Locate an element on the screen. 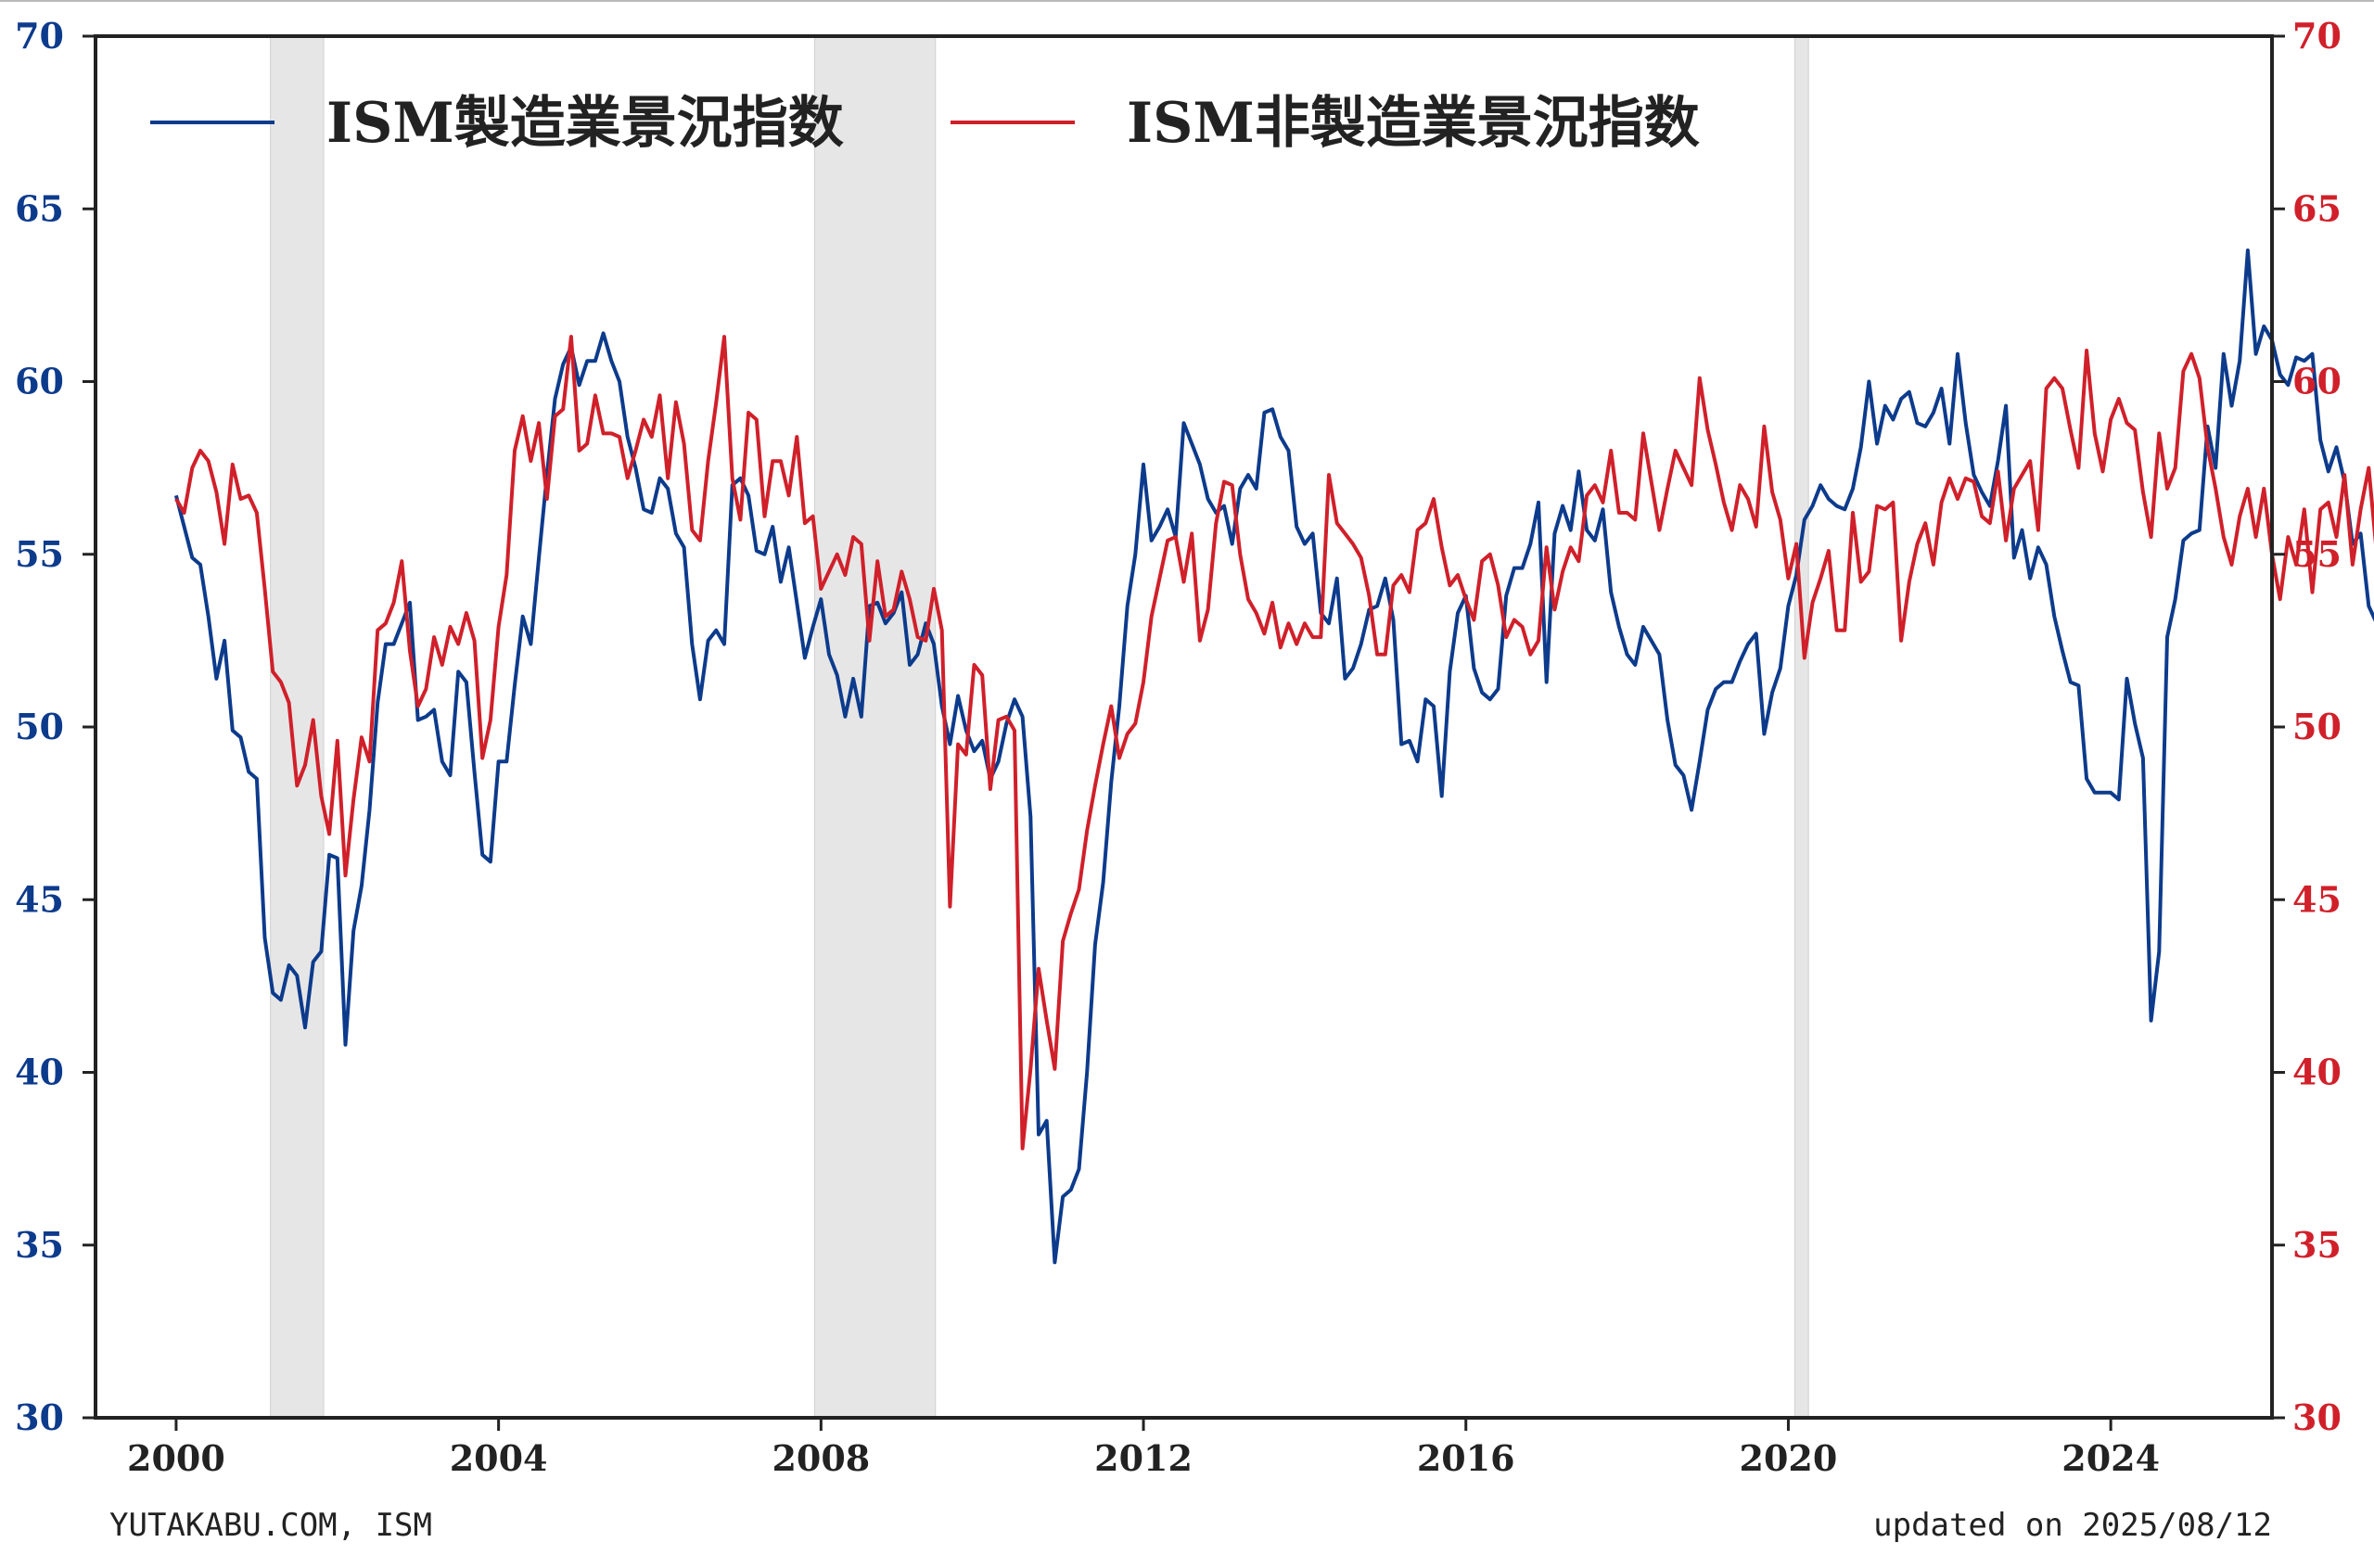 The height and width of the screenshot is (1568, 2374). y-left-tick-label: 40 is located at coordinates (39, 1072).